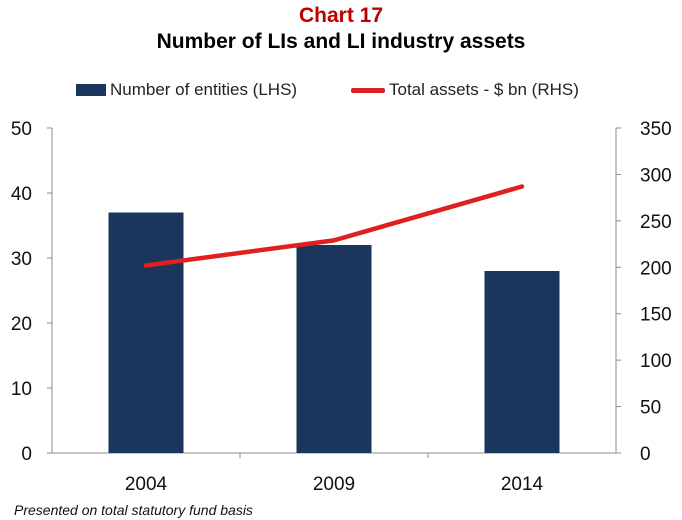 The image size is (682, 520). What do you see at coordinates (656, 222) in the screenshot?
I see `right-tick-label: 250` at bounding box center [656, 222].